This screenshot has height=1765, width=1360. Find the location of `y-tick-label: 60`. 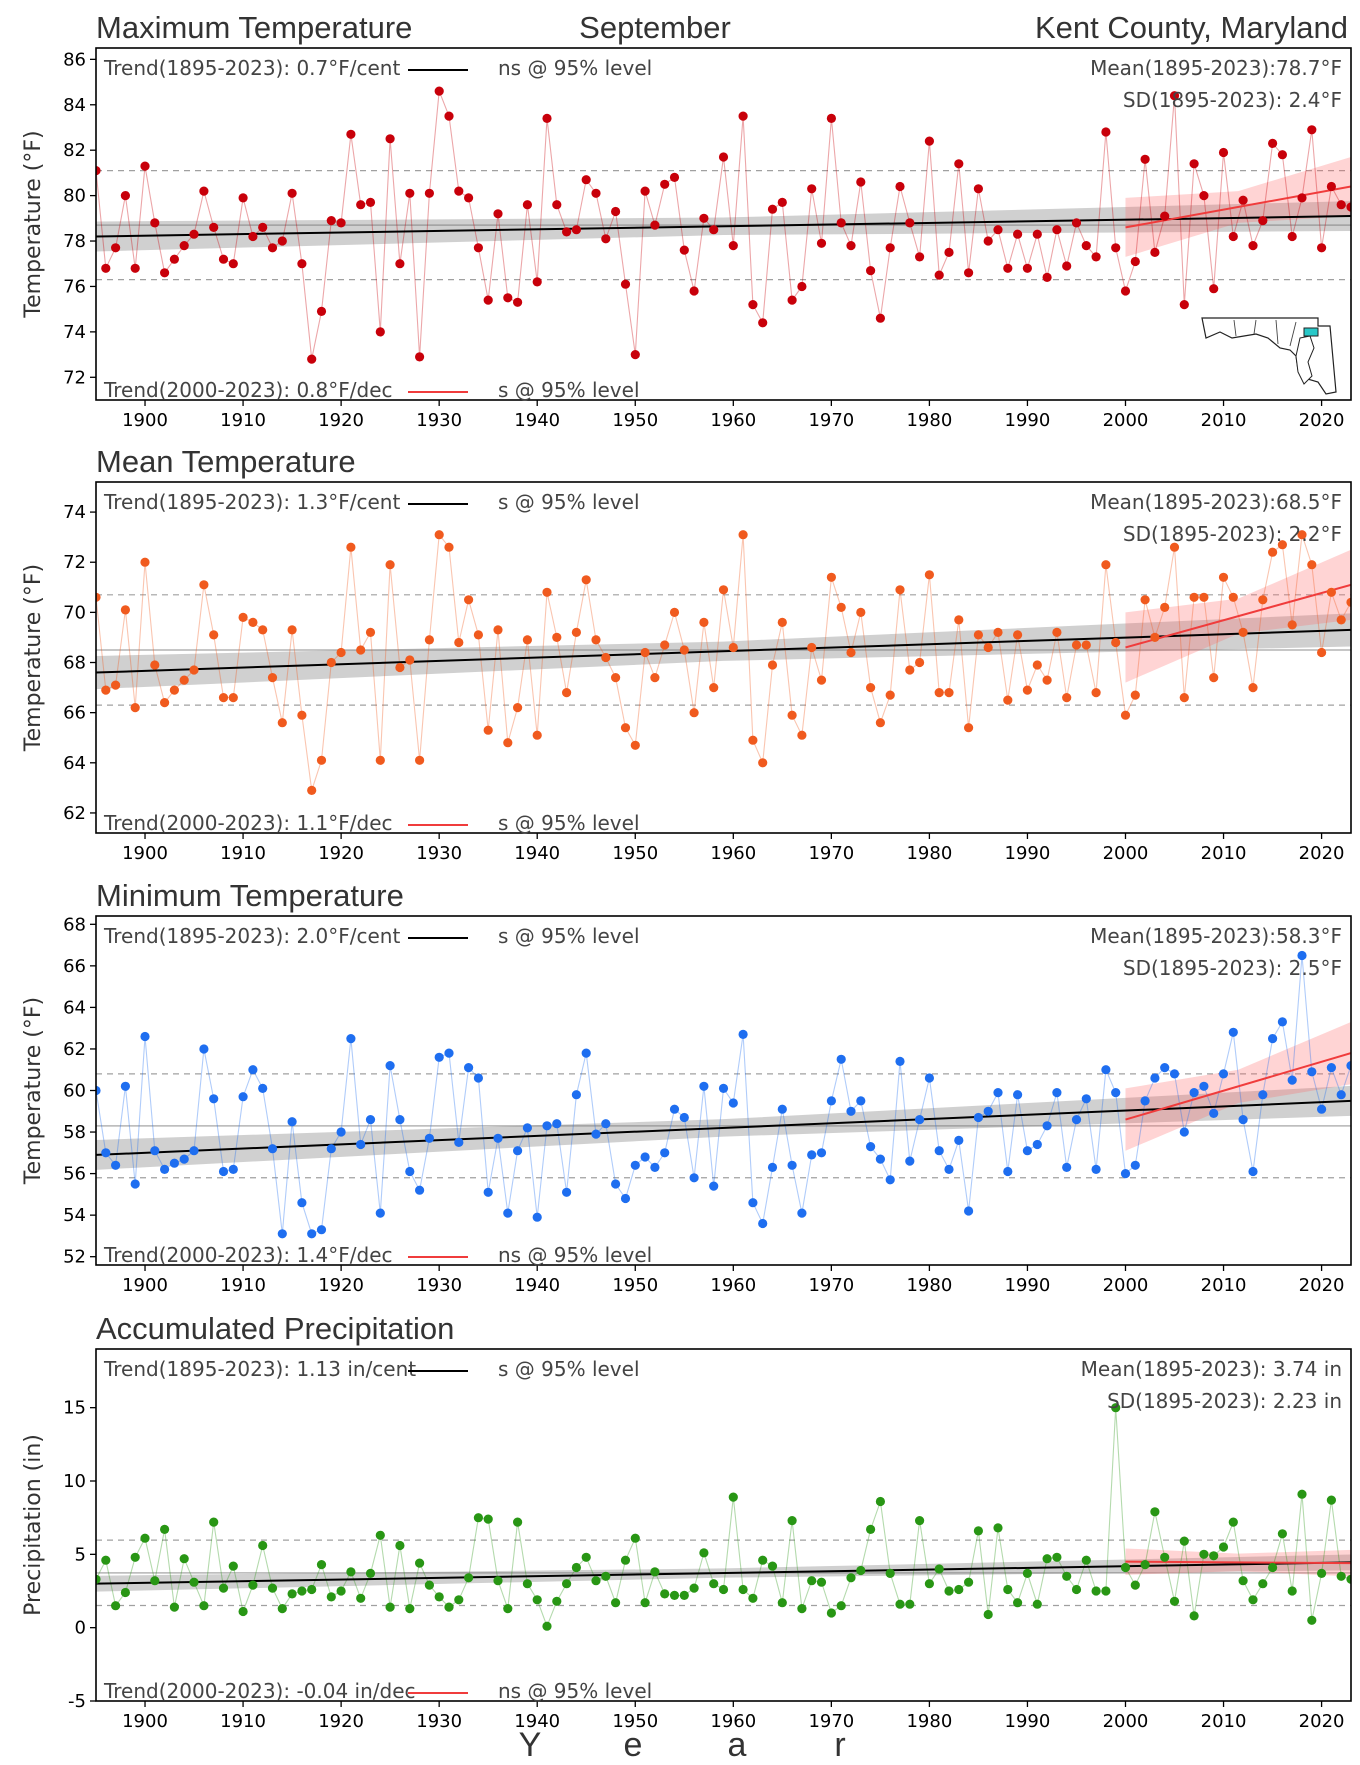

y-tick-label: 60 is located at coordinates (74, 1091).